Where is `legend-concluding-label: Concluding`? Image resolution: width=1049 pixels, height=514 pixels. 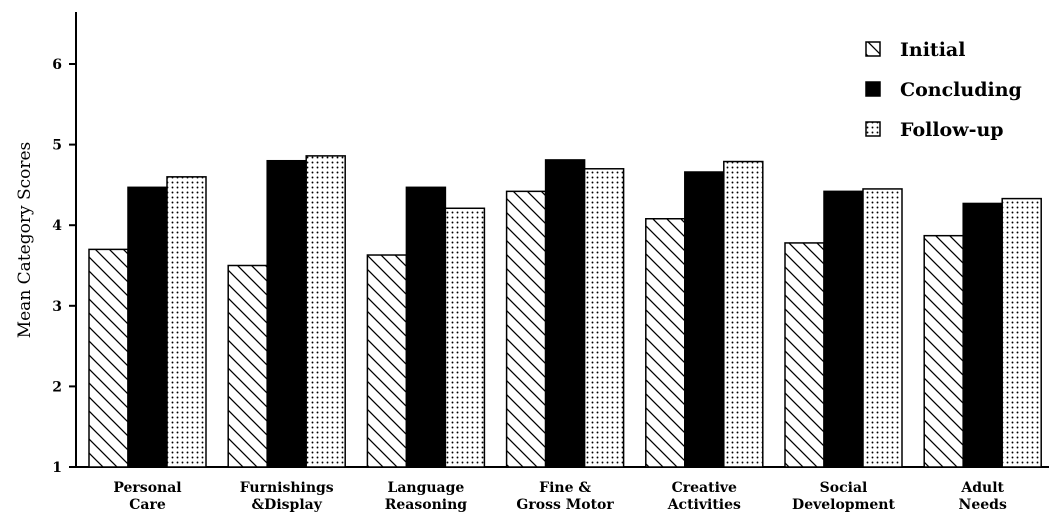 legend-concluding-label: Concluding is located at coordinates (961, 90).